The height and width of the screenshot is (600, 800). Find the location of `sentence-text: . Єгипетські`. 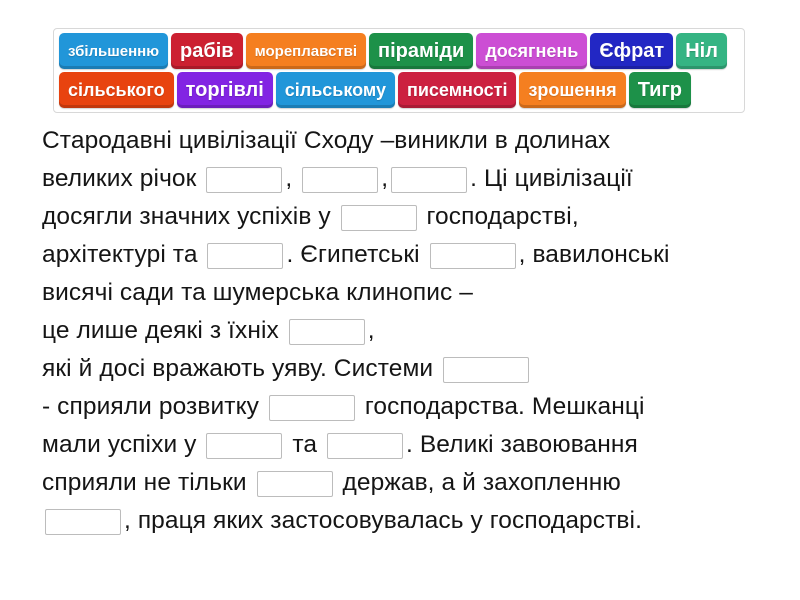

sentence-text: . Єгипетські is located at coordinates (356, 254).